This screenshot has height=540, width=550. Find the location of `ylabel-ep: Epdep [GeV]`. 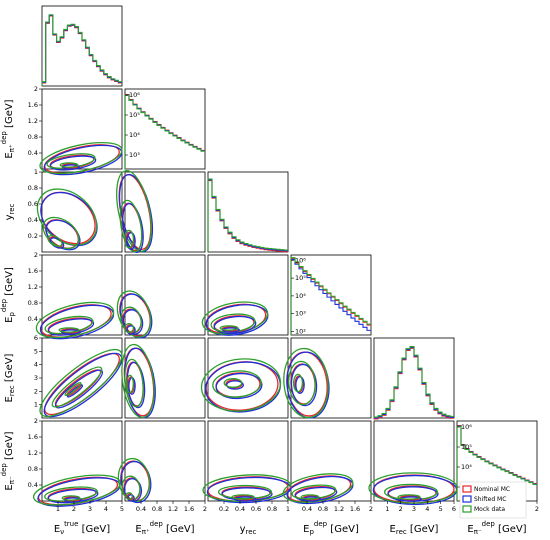

ylabel-ep: Epdep [GeV] is located at coordinates (8, 295).